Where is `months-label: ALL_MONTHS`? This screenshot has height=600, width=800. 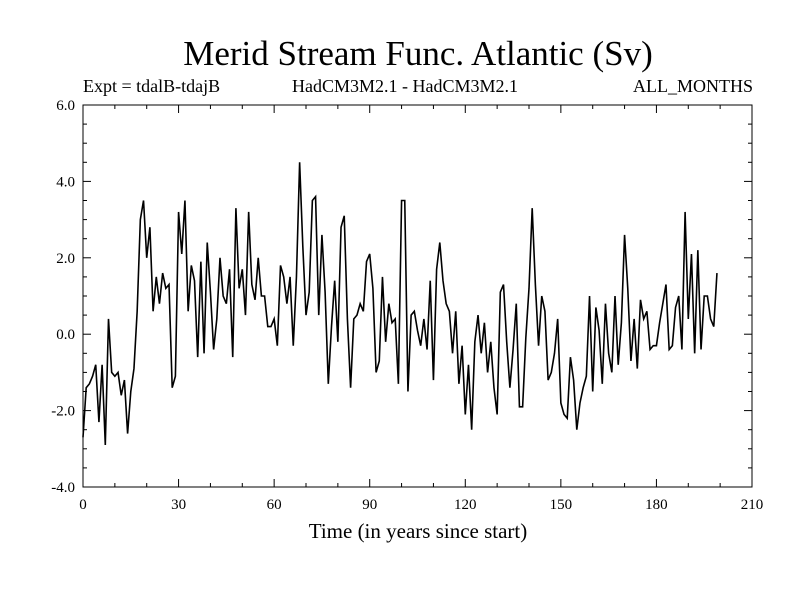
months-label: ALL_MONTHS is located at coordinates (693, 86).